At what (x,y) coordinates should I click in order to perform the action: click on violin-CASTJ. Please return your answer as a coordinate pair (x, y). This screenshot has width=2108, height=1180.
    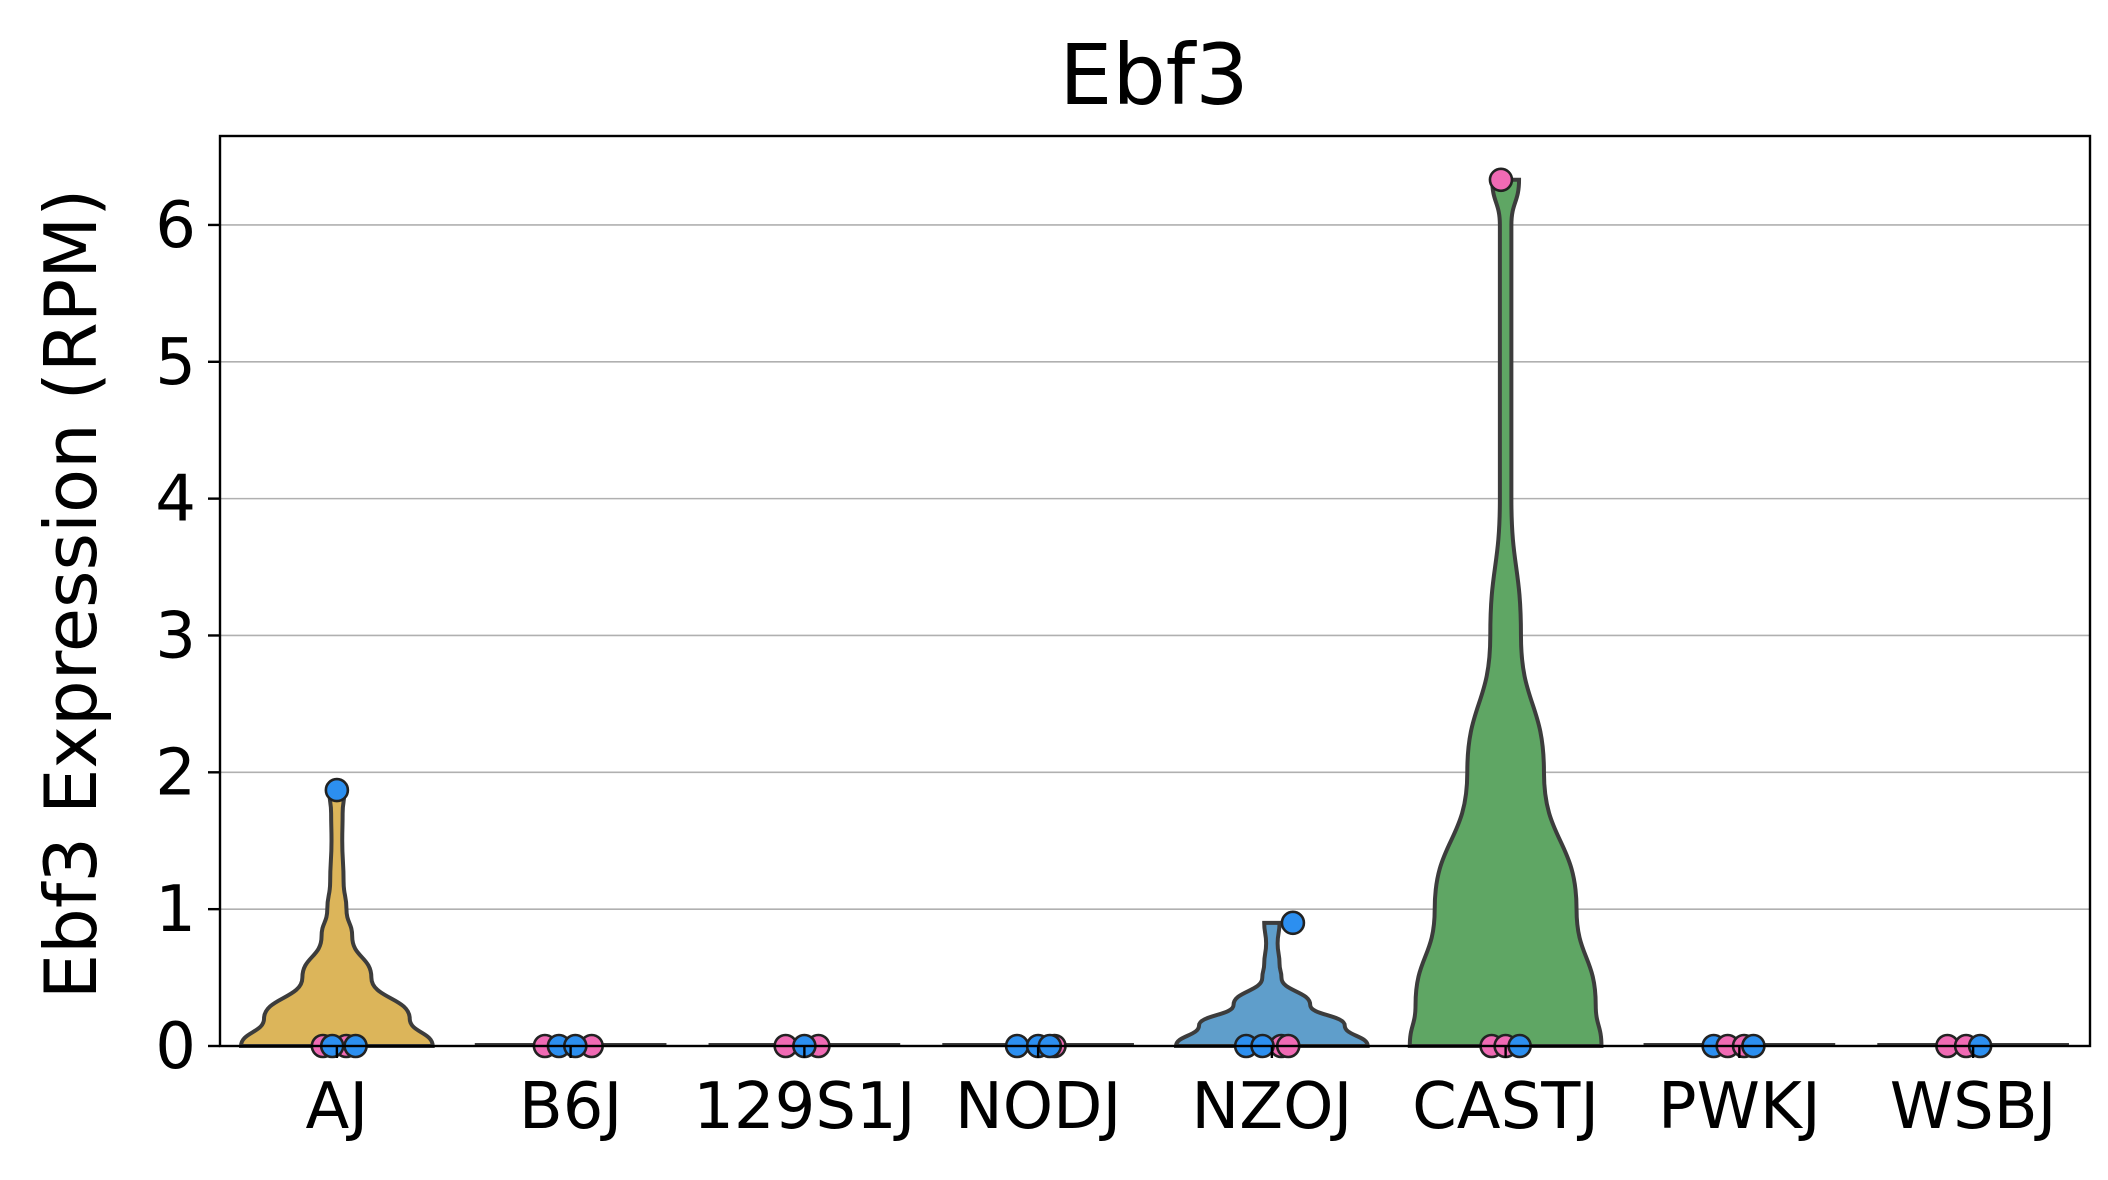
    Looking at the image, I should click on (1505, 612).